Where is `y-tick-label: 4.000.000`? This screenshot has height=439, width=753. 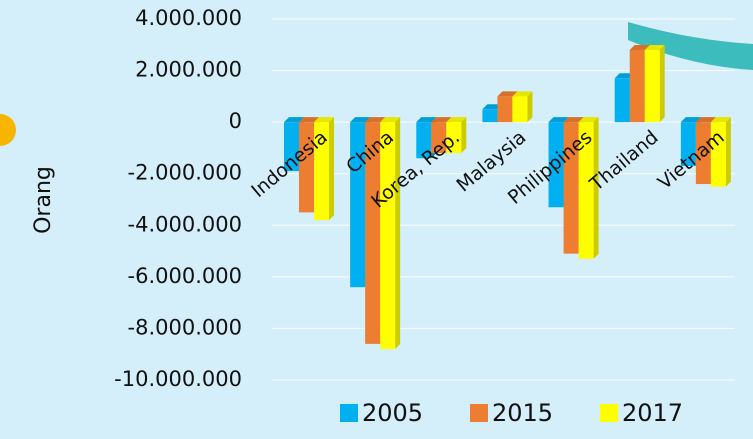
y-tick-label: 4.000.000 is located at coordinates (188, 18).